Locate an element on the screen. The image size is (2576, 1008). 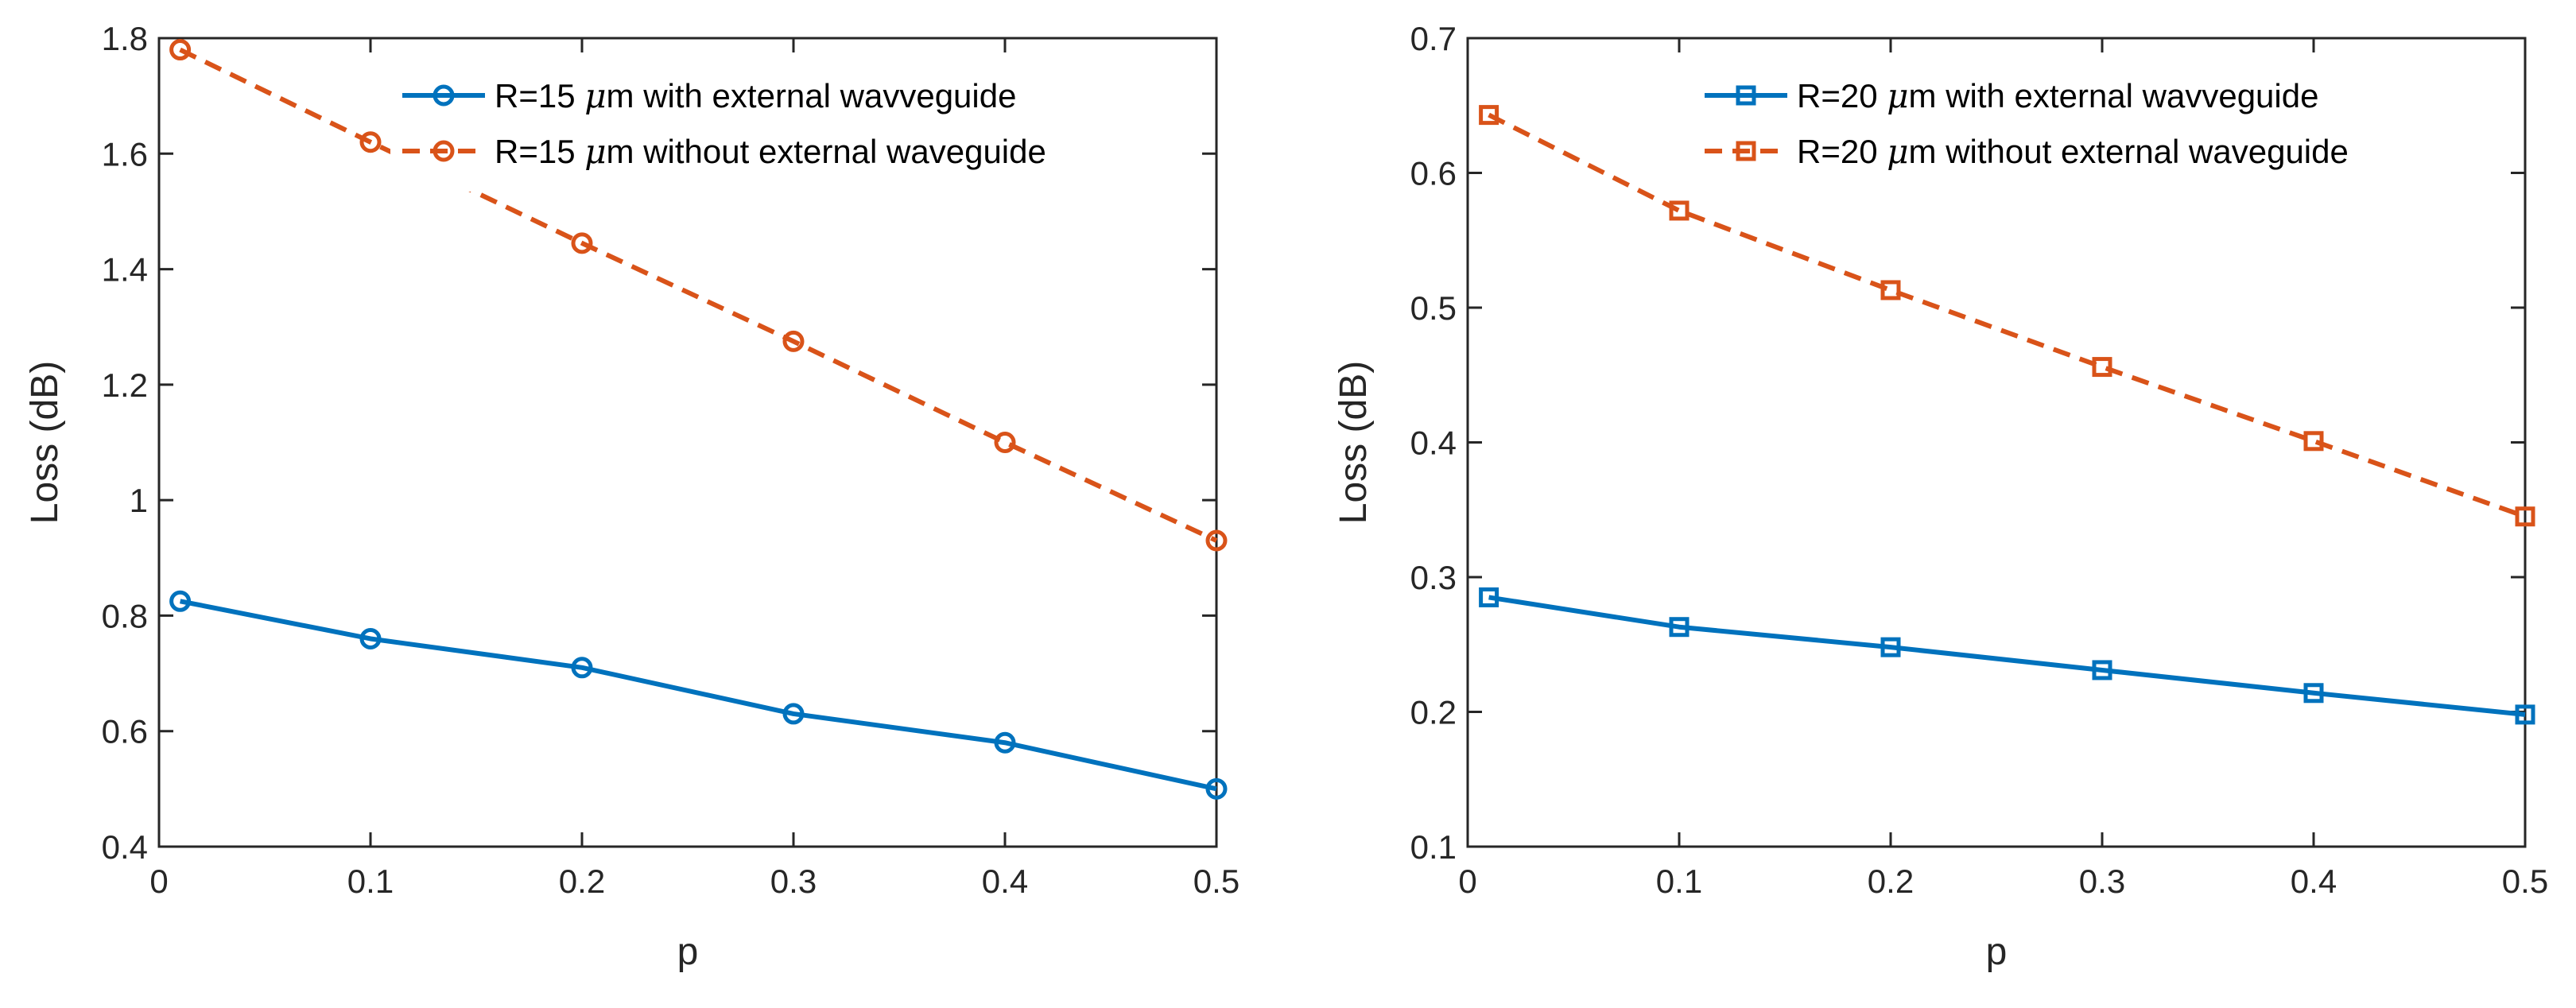
legend-entry-1: R=15 μm with external wavveguide is located at coordinates (755, 95).